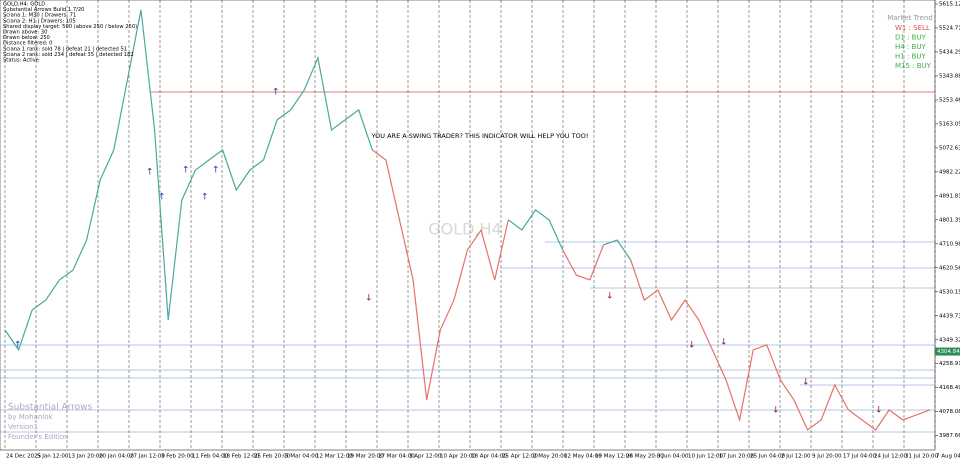  I want to click on y-tick-label: 4439.73, so click(949, 316).